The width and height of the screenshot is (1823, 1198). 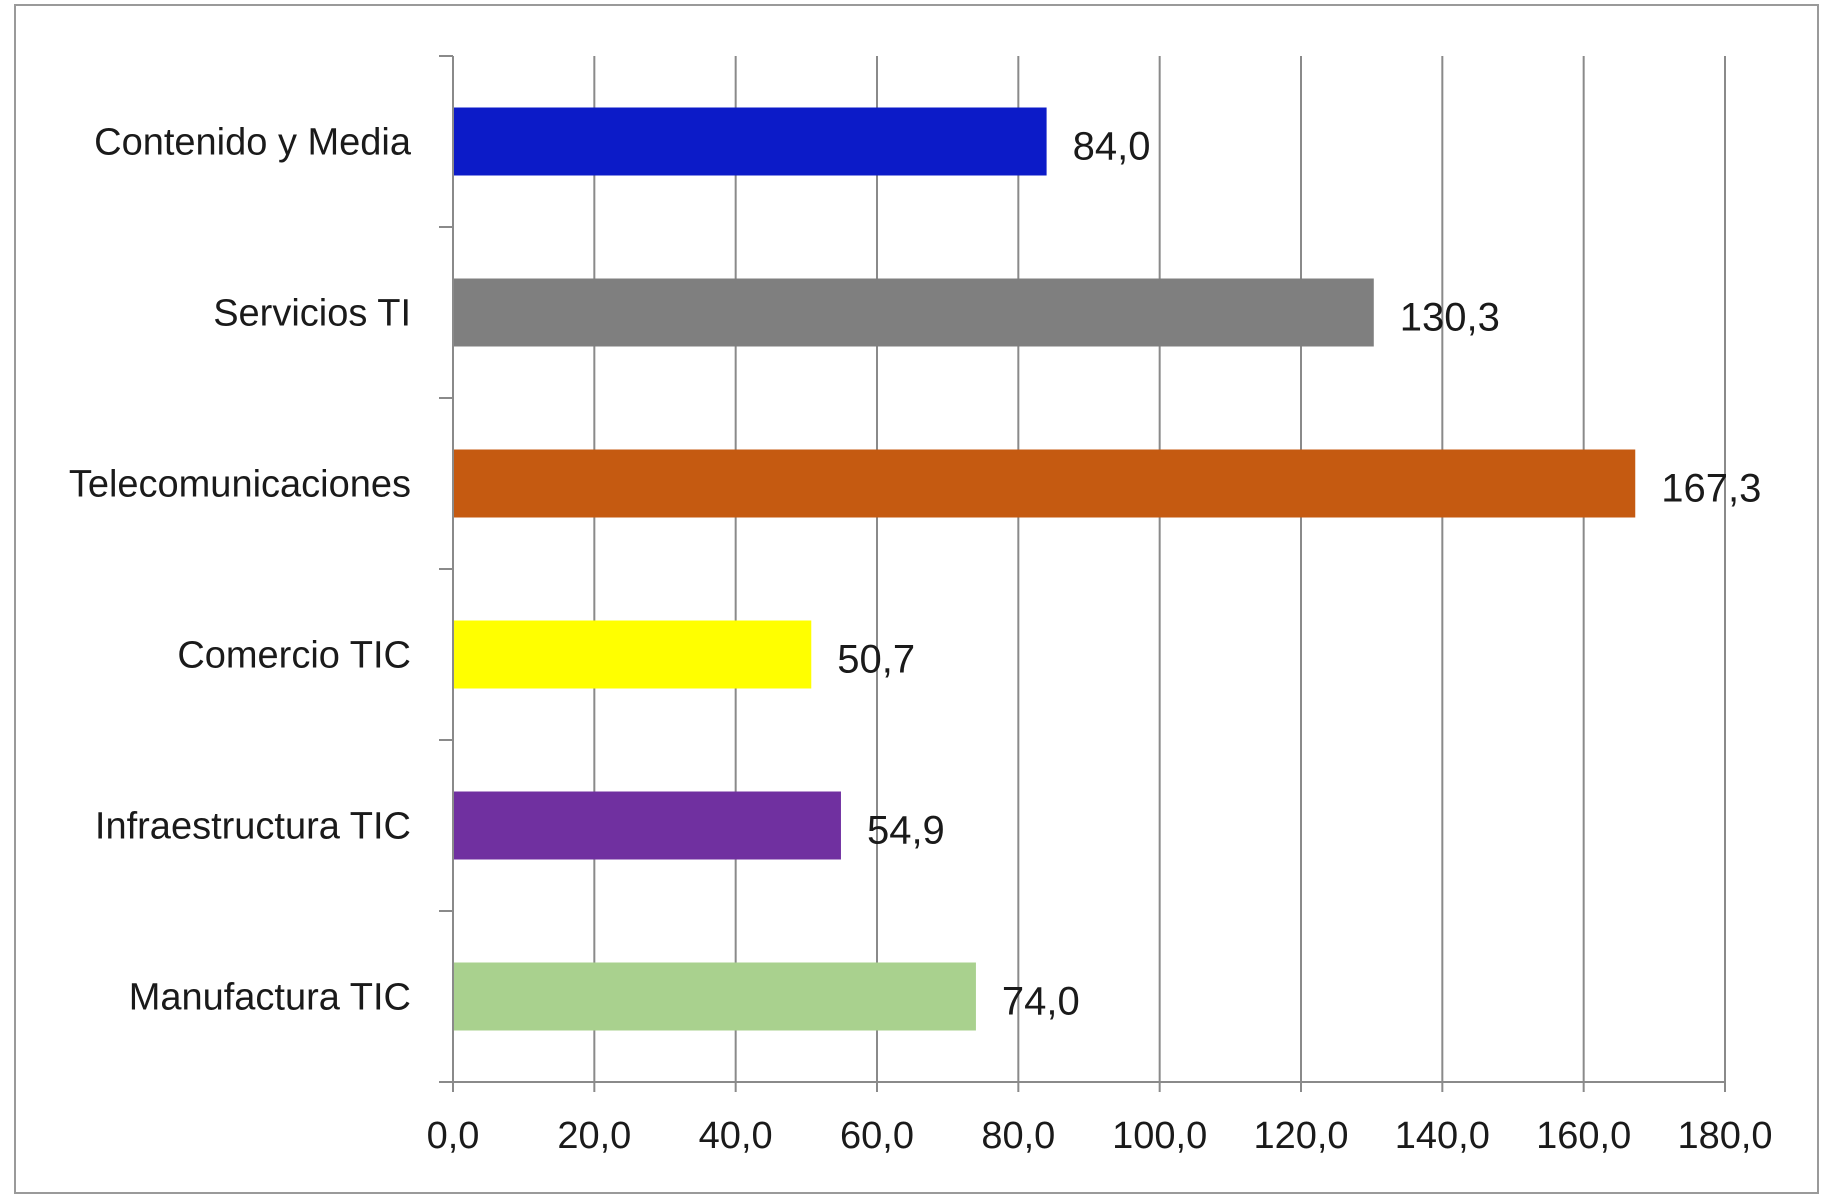 I want to click on category-label: Manufactura TIC, so click(x=270, y=998).